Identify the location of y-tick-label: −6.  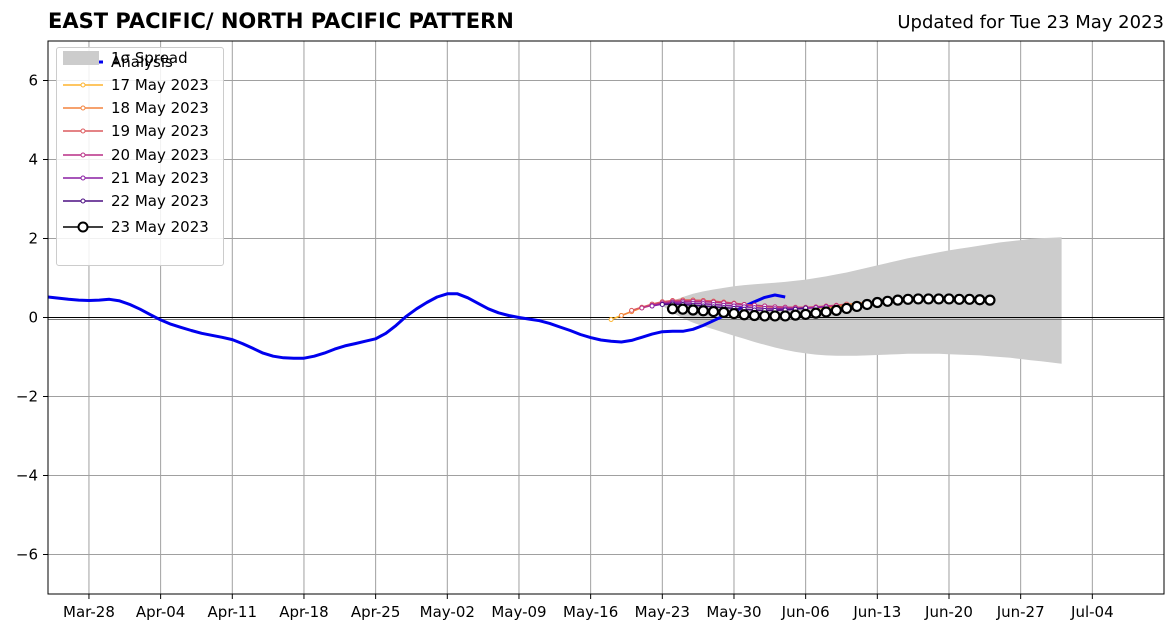
(27, 555).